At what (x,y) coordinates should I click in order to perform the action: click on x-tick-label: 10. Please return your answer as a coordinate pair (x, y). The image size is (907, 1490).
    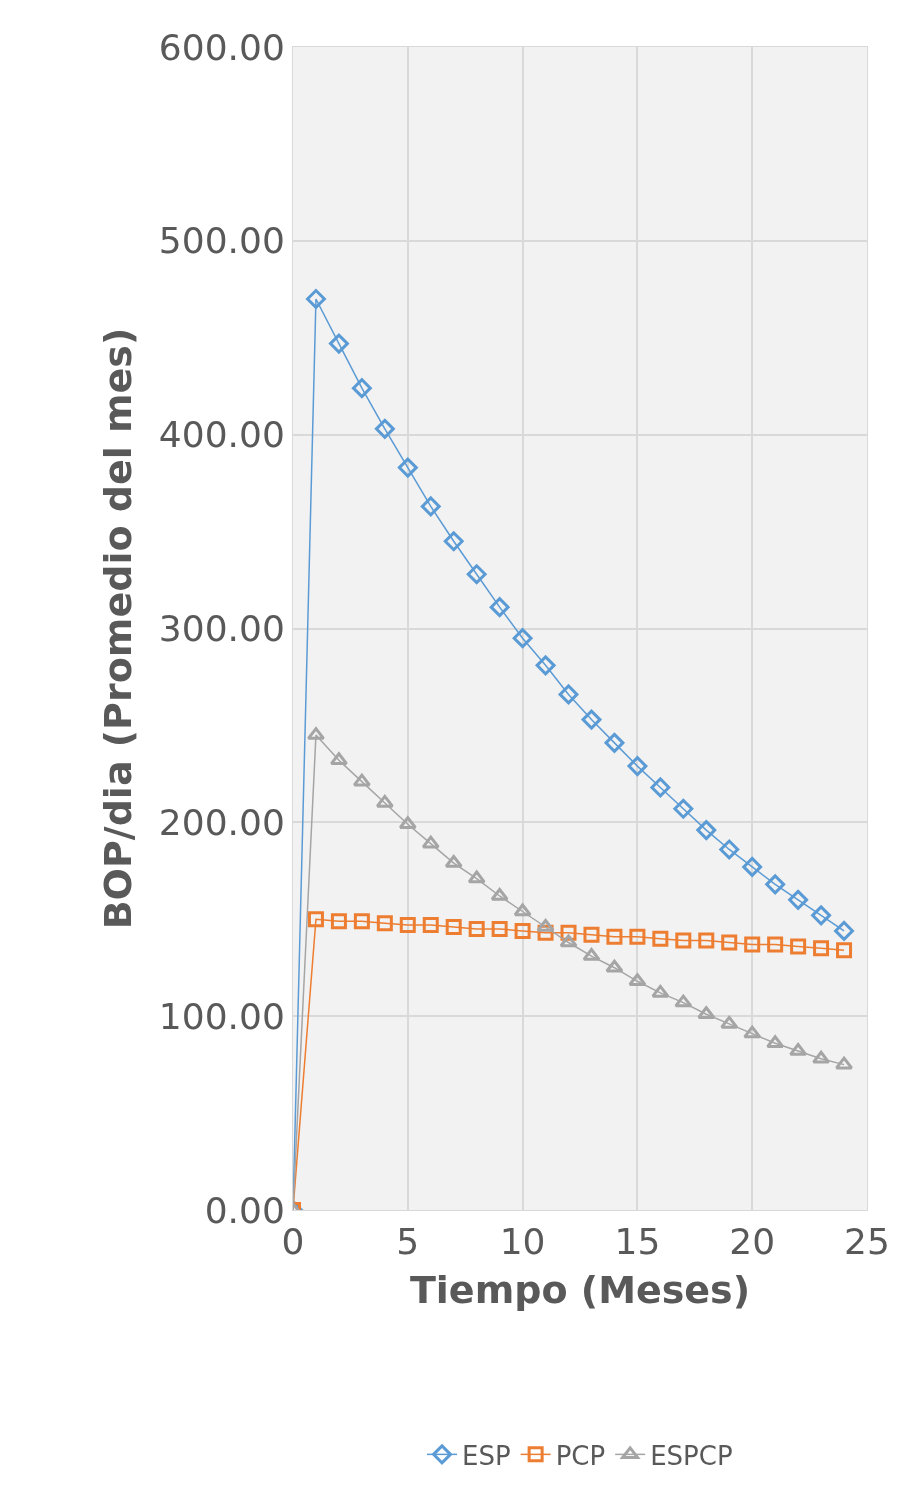
    Looking at the image, I should click on (522, 1242).